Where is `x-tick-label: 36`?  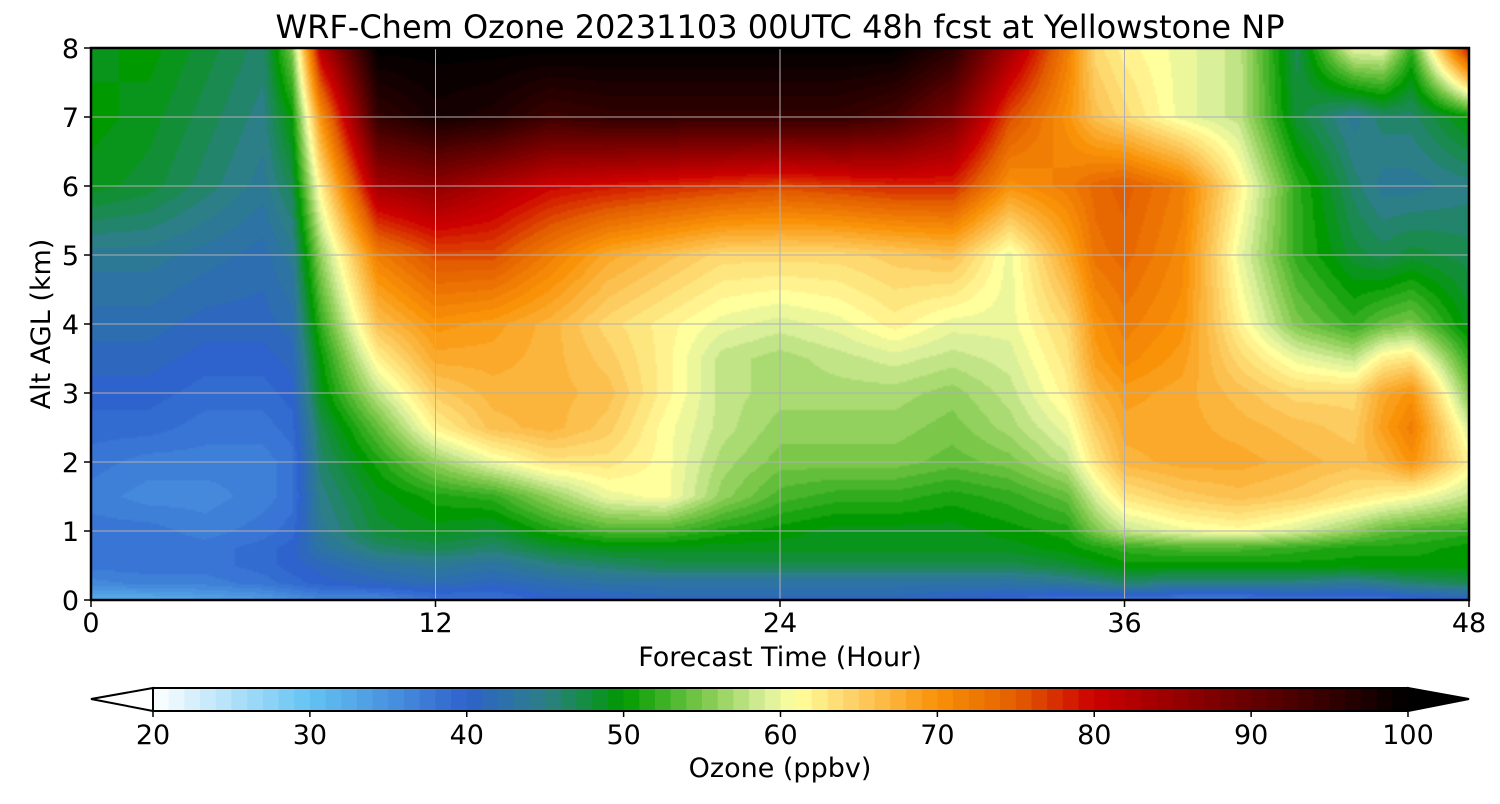
x-tick-label: 36 is located at coordinates (1124, 623).